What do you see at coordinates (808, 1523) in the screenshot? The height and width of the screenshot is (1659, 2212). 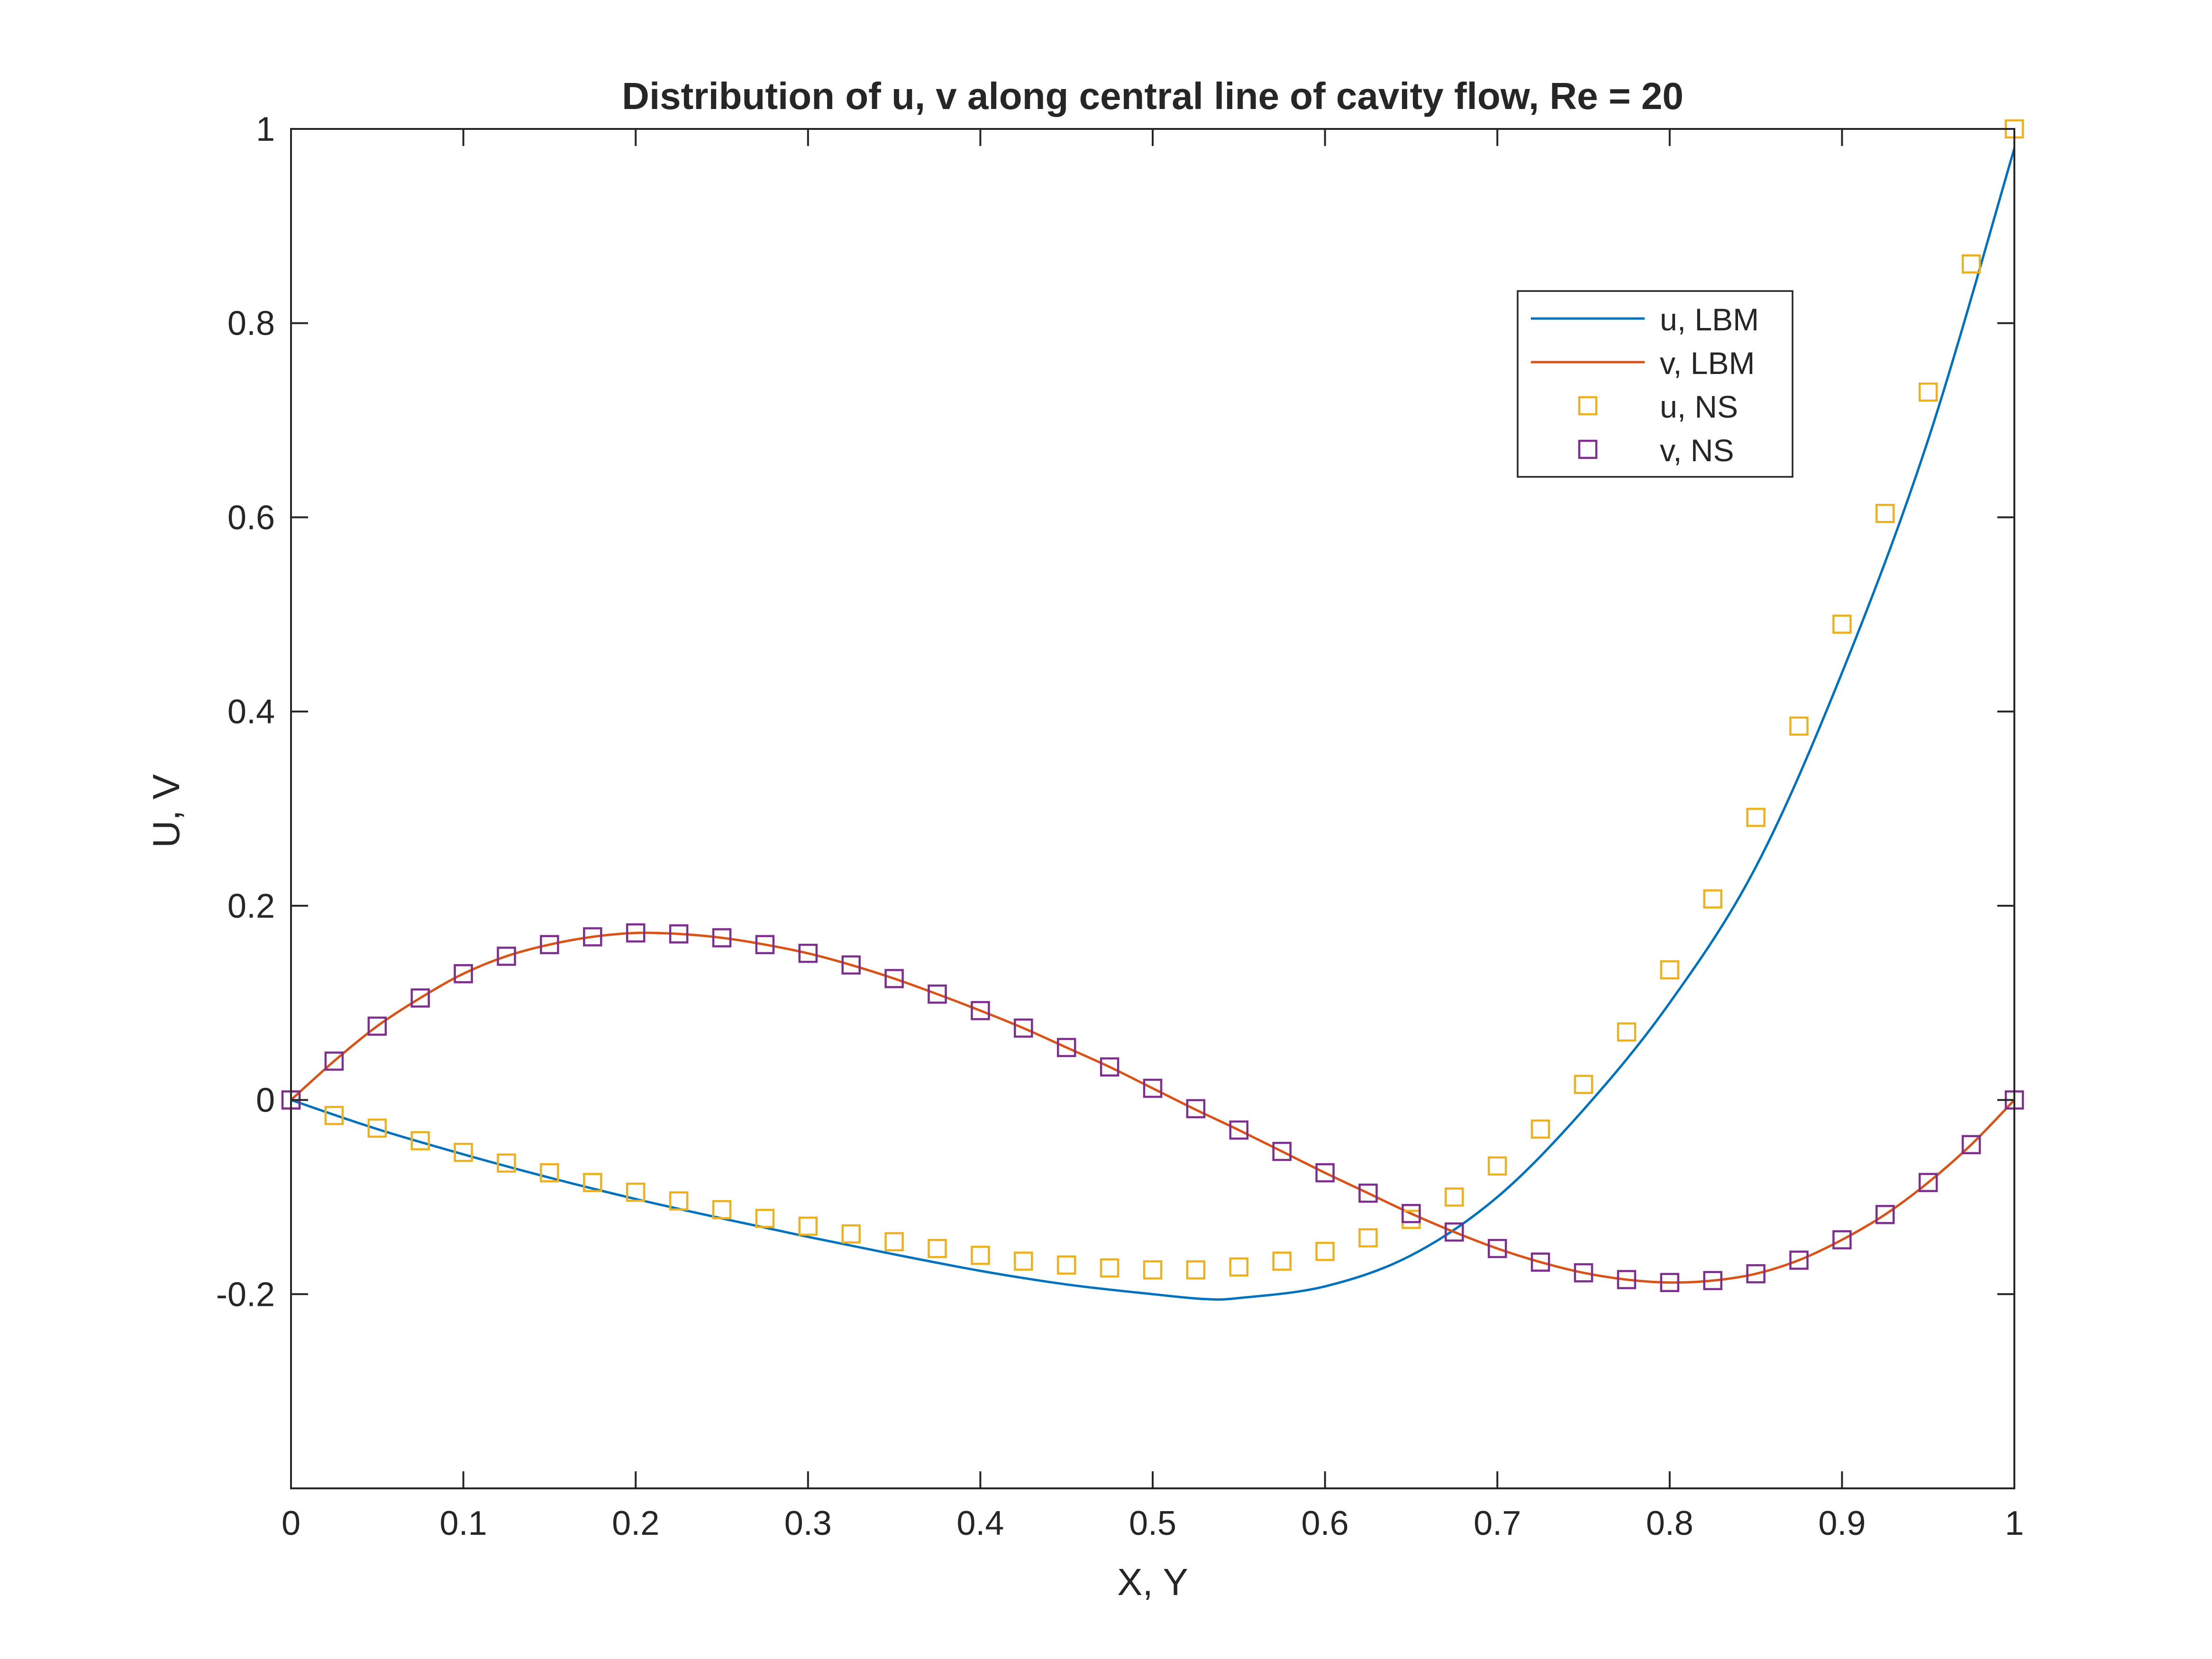 I see `x-tick-label: 0.3` at bounding box center [808, 1523].